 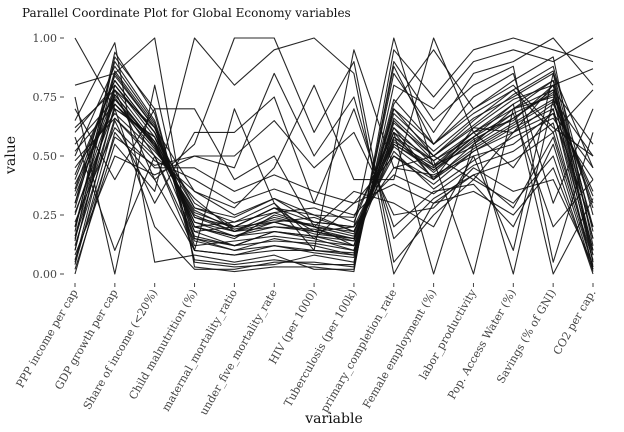 I want to click on y-axis-ticks: 0.00 0.25 0.50 0.75 1.00, so click(x=48, y=156).